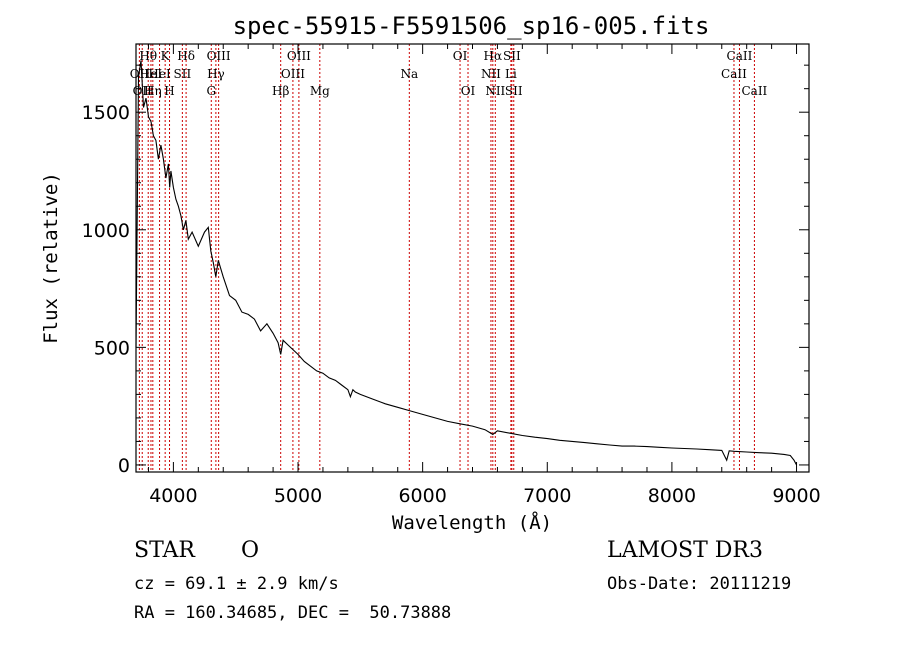 The image size is (900, 649). What do you see at coordinates (471, 26) in the screenshot?
I see `chart-title: spec-55915-F5591506_sp16-005.fits` at bounding box center [471, 26].